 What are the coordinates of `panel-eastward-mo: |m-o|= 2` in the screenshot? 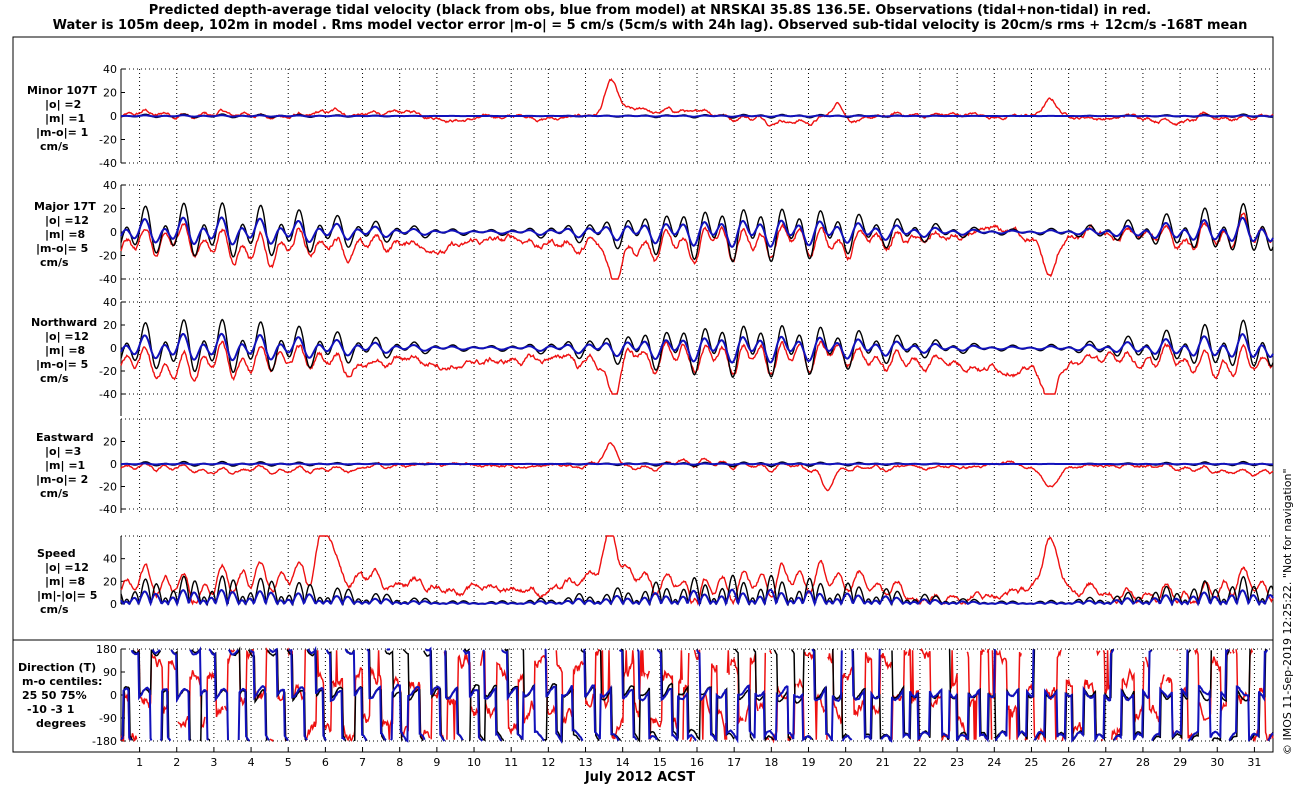 It's located at (62, 479).